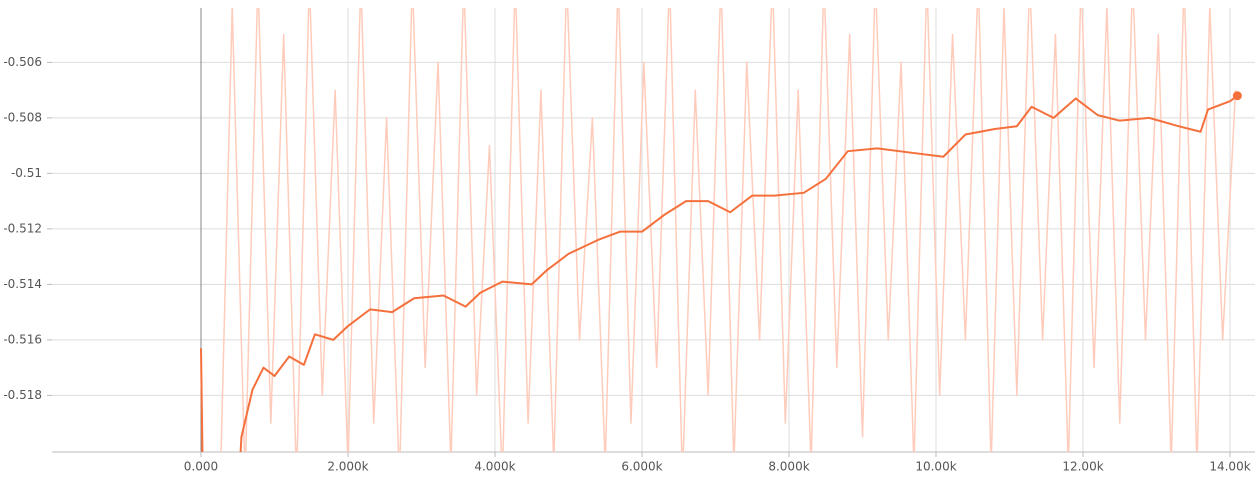 This screenshot has width=1260, height=484. What do you see at coordinates (1229, 467) in the screenshot?
I see `x-tick-label: 14.00k` at bounding box center [1229, 467].